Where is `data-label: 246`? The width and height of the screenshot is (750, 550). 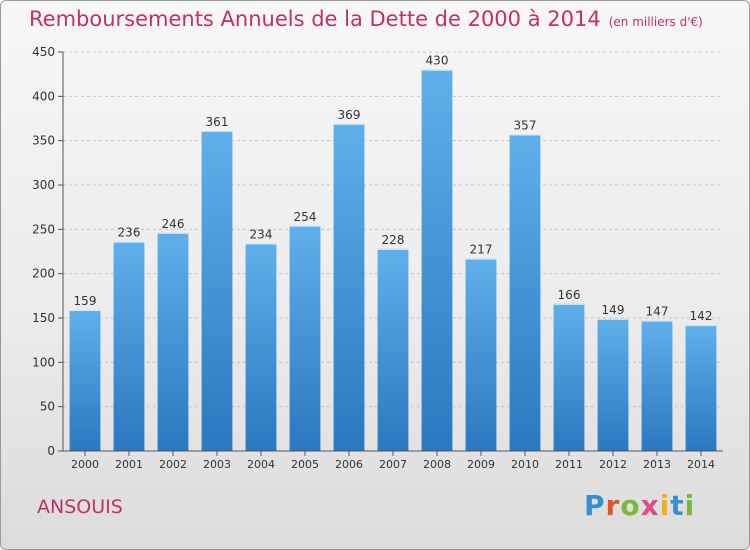
data-label: 246 is located at coordinates (173, 224).